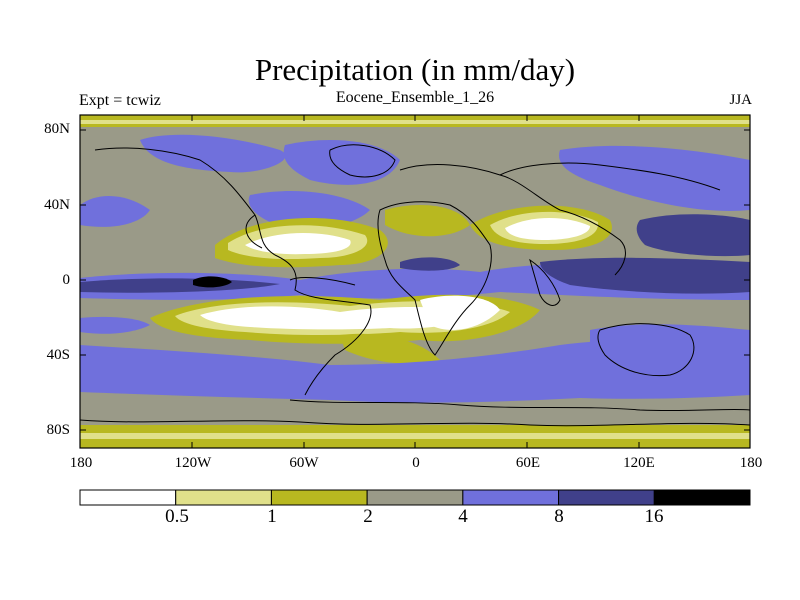 The image size is (800, 600). What do you see at coordinates (272, 516) in the screenshot?
I see `colorbar-label-1: 1` at bounding box center [272, 516].